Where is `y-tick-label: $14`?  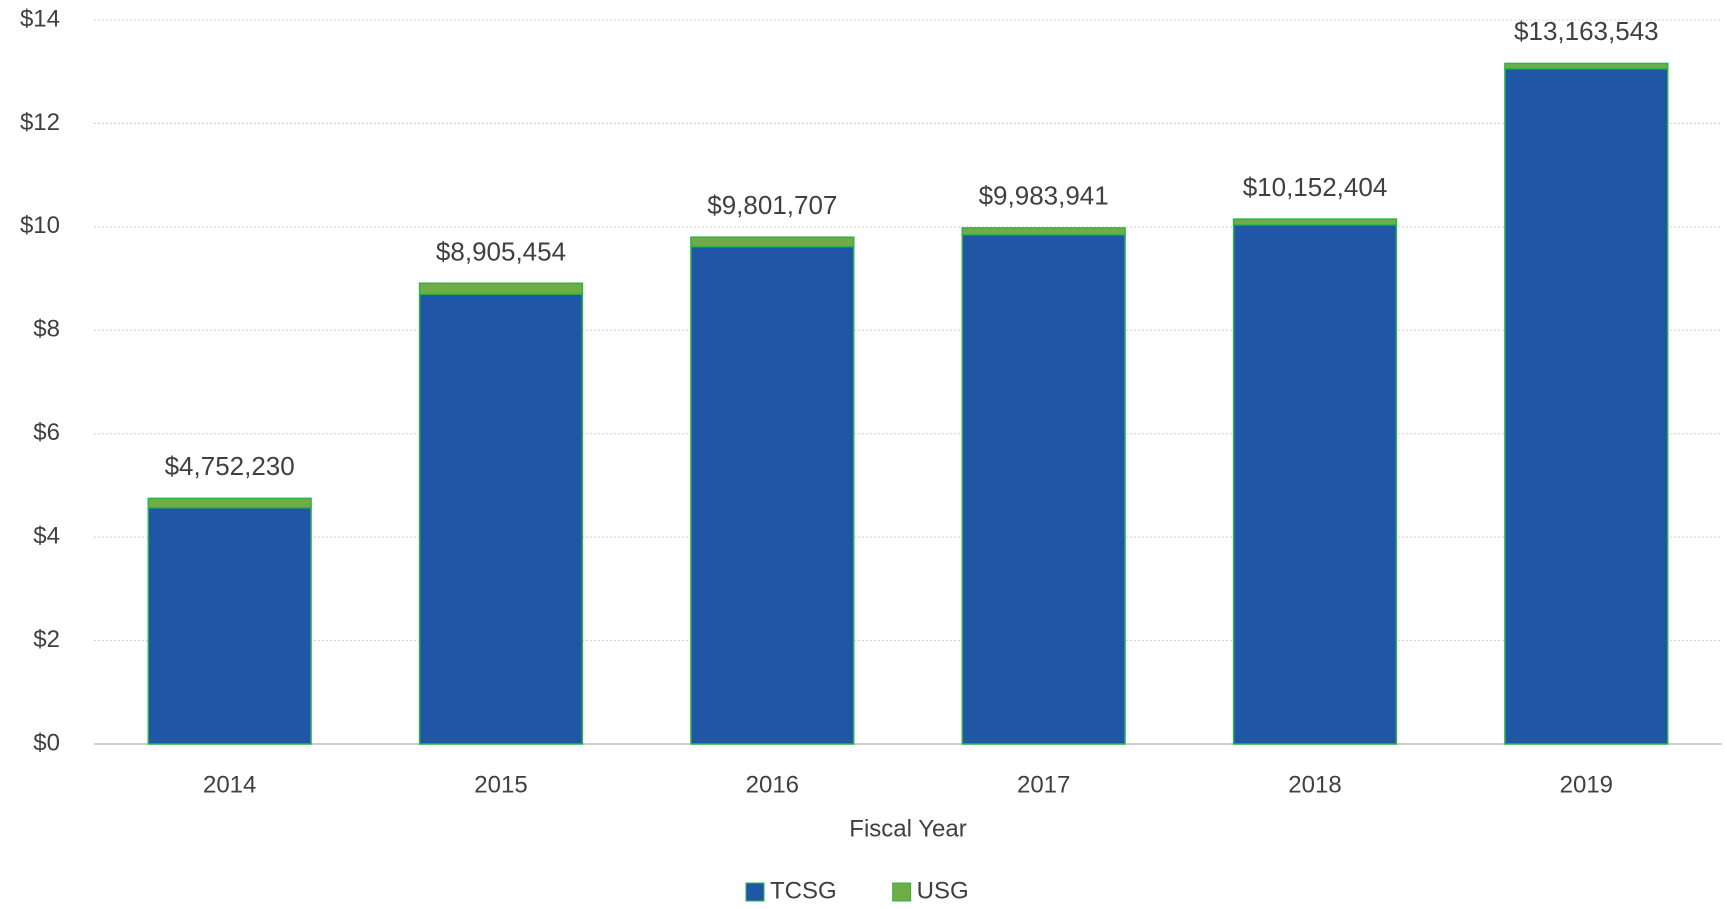
y-tick-label: $14 is located at coordinates (40, 18).